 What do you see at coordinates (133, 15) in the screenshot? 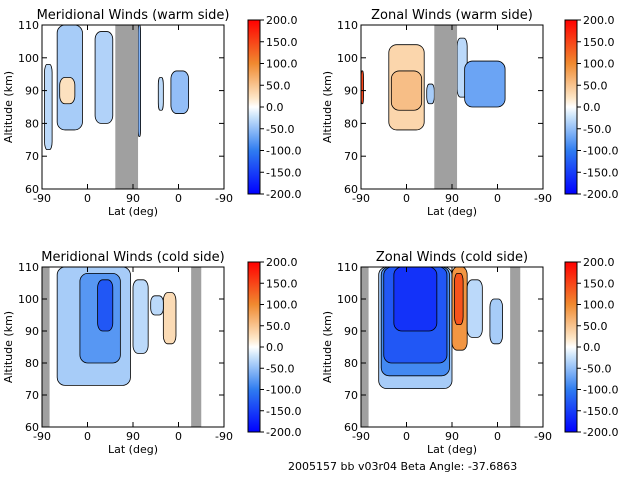
I see `chart-title: Meridional Winds (warm side)` at bounding box center [133, 15].